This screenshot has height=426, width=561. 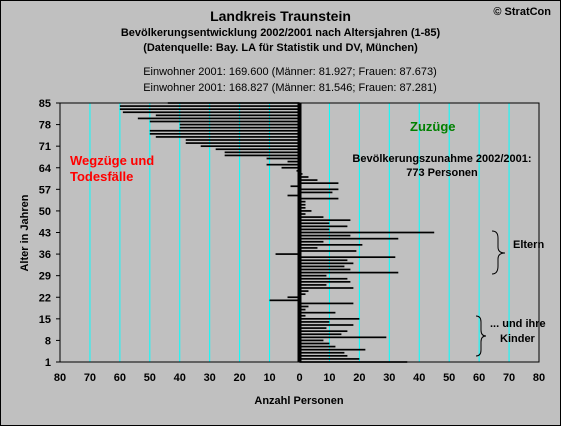 I want to click on y-axis-label: Alter in Jahren, so click(x=25, y=232).